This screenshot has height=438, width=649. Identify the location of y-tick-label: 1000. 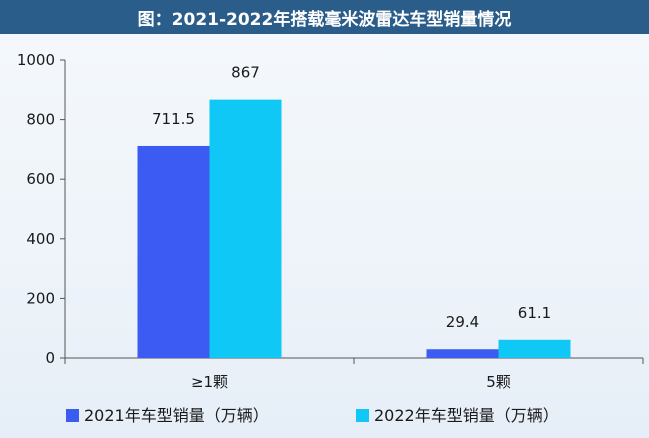
(36, 60).